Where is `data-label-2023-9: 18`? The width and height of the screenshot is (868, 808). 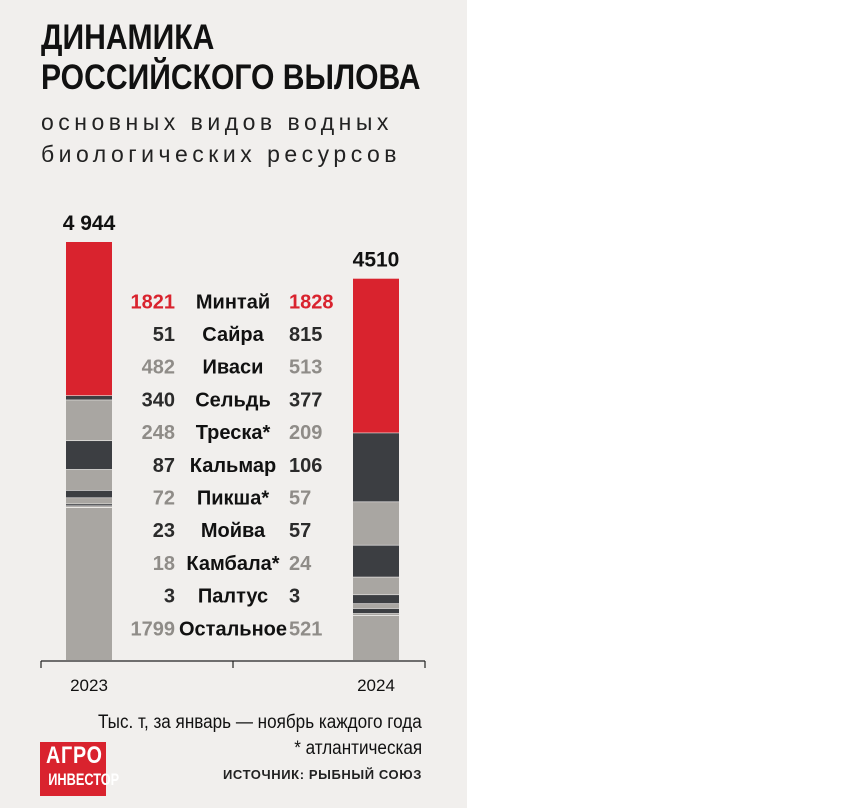
data-label-2023-9: 18 is located at coordinates (164, 564).